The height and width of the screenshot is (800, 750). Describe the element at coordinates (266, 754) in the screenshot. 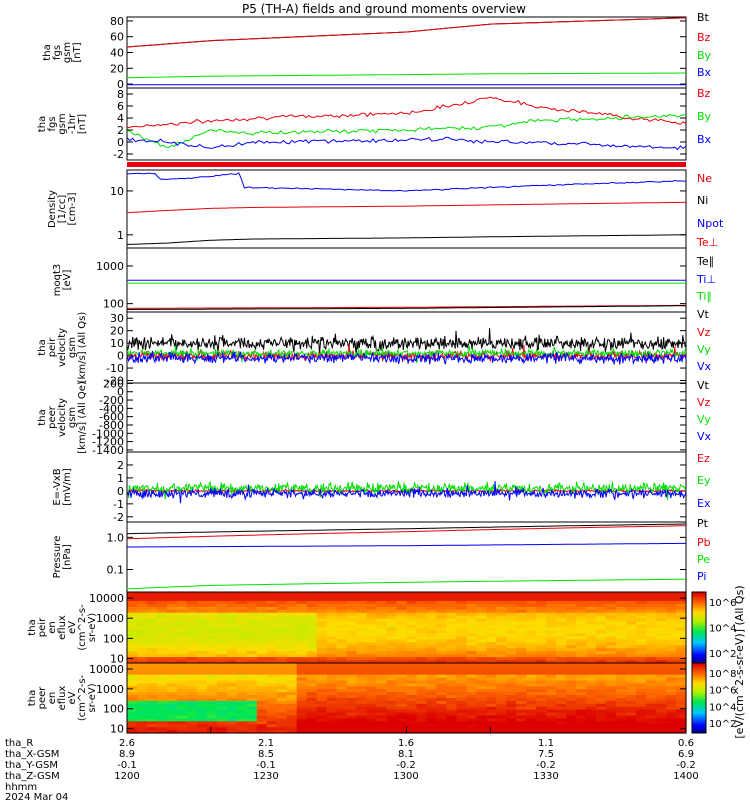

I see `x-tick-value: 8.5` at that location.